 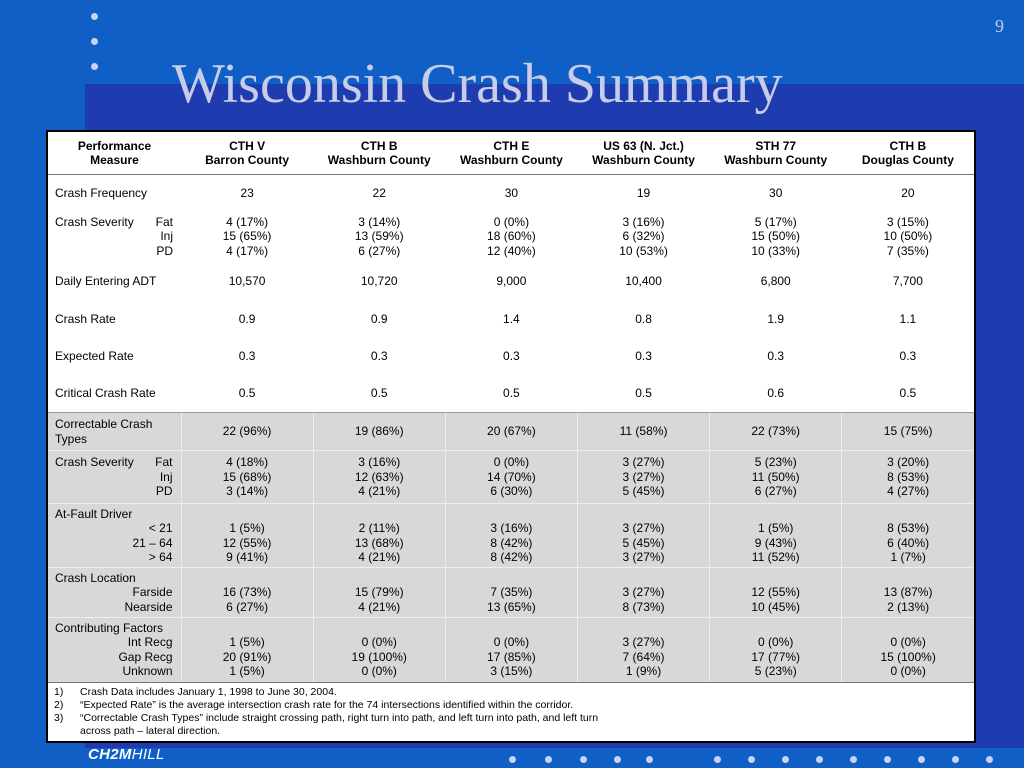 I want to click on cell: 9,000, so click(x=511, y=281).